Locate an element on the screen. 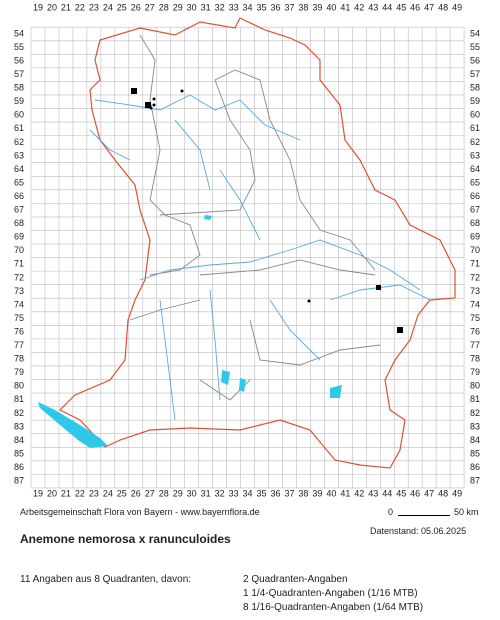 This screenshot has height=620, width=500. row-label: 64 is located at coordinates (475, 169).